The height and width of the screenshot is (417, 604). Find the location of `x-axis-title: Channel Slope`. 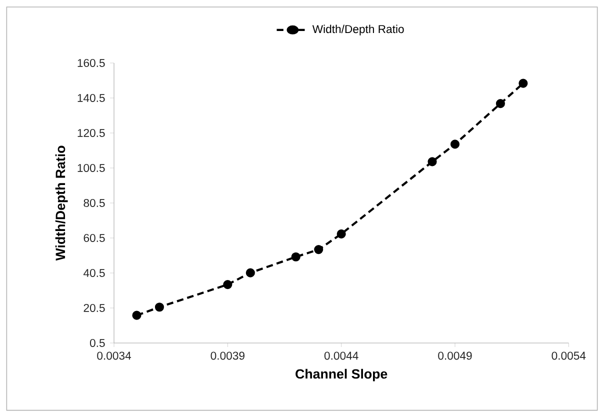

x-axis-title: Channel Slope is located at coordinates (342, 375).